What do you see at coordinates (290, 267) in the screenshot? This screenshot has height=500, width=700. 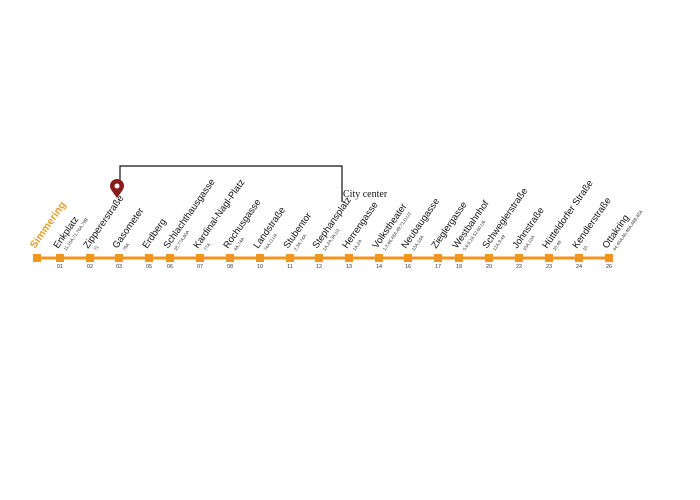 I see `station-number: 11` at bounding box center [290, 267].